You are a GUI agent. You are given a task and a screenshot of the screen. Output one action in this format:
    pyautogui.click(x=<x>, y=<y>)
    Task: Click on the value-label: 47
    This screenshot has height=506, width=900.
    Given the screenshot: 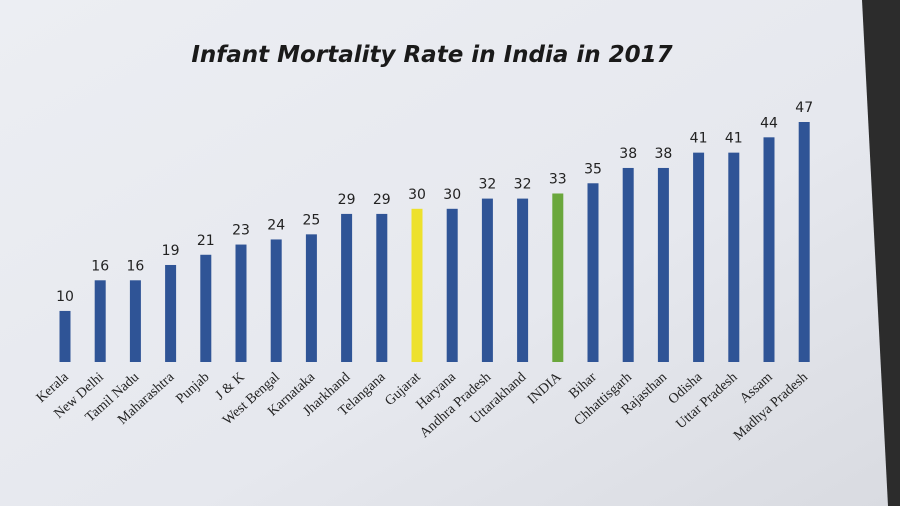 What is the action you would take?
    pyautogui.click(x=804, y=108)
    